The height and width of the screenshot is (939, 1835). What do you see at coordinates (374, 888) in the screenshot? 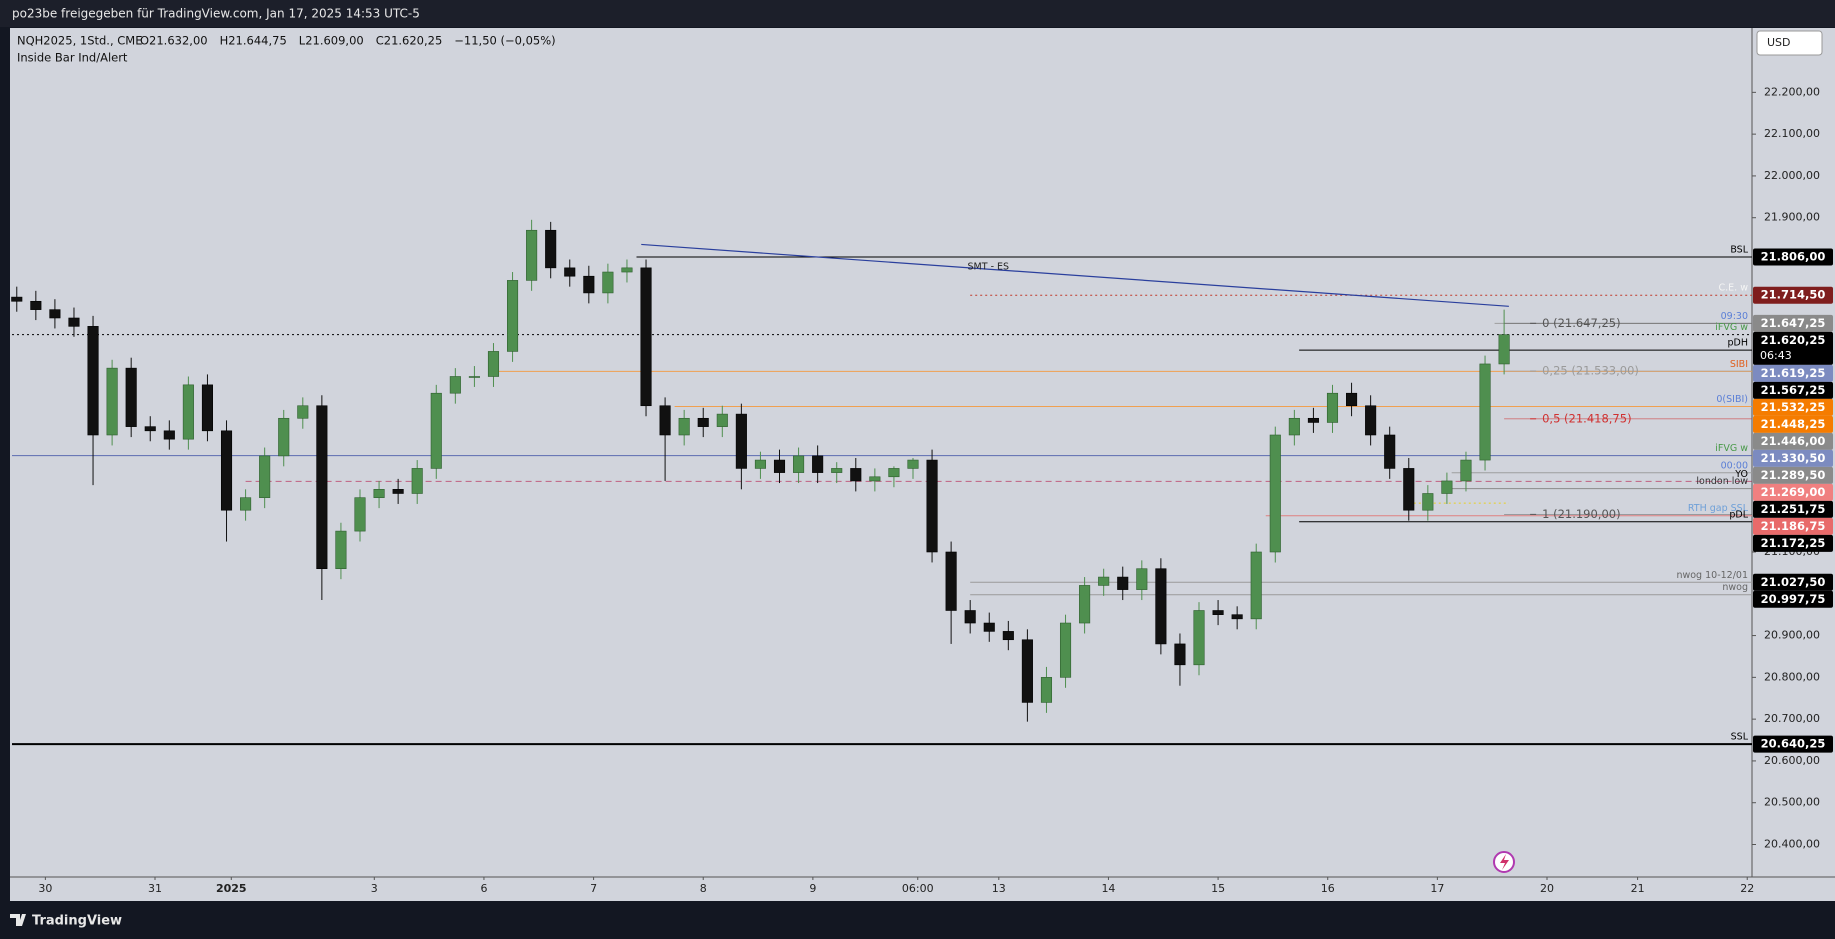
I see `x-tick-label: 3` at bounding box center [374, 888].